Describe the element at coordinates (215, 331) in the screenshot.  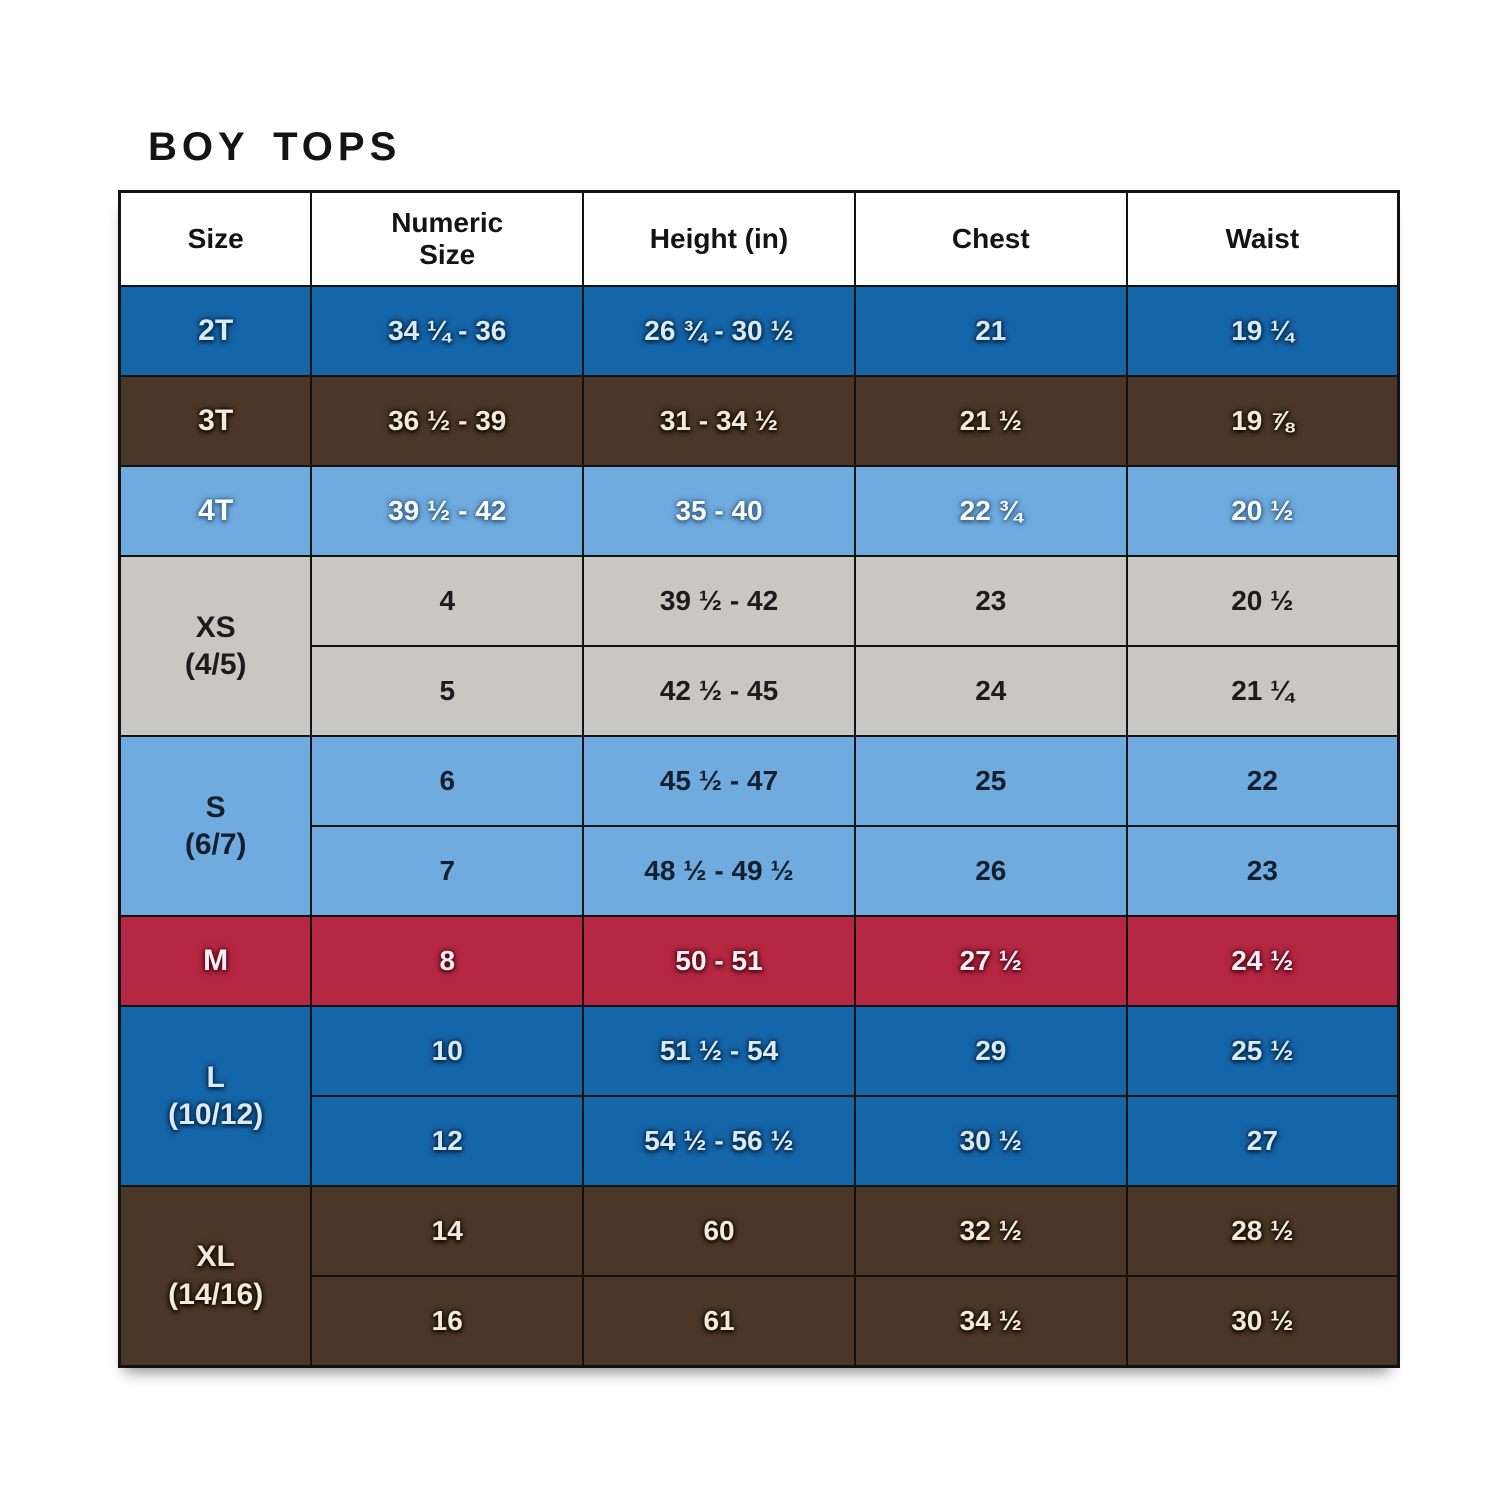
I see `size-cell: 2T` at that location.